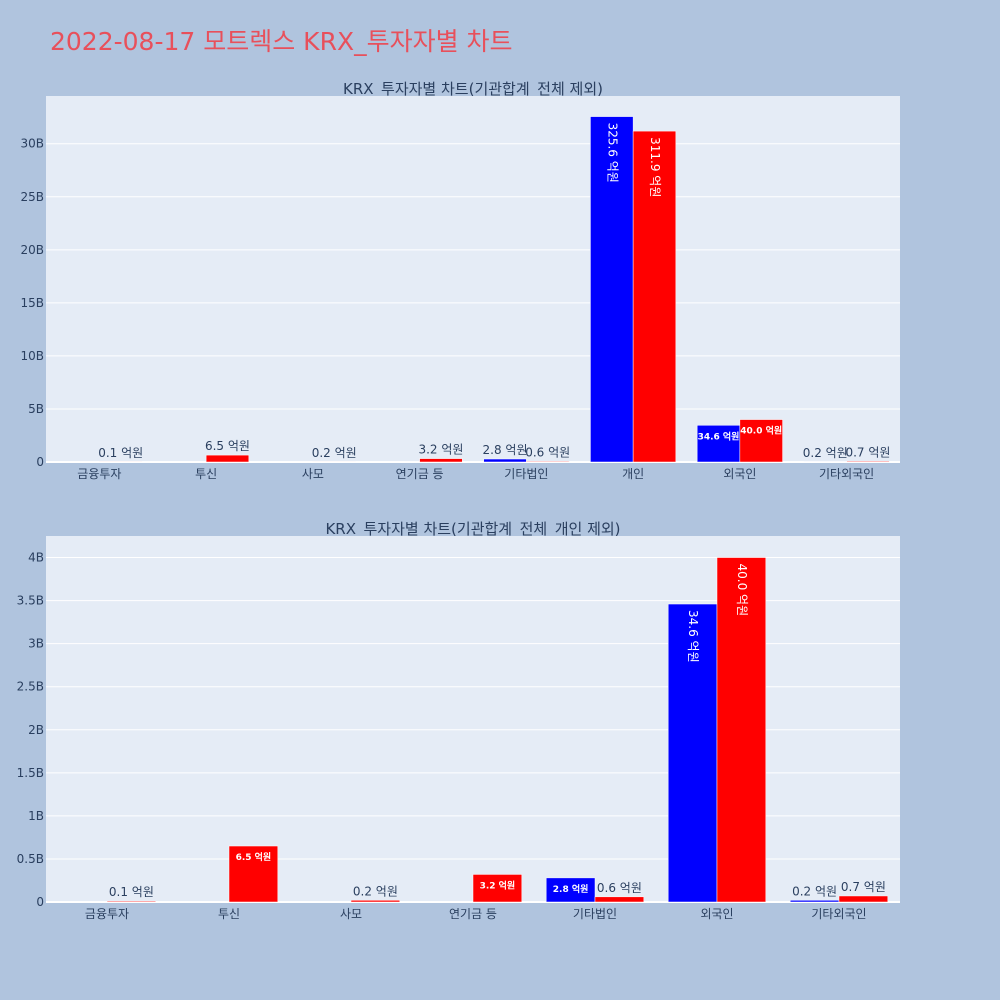 This screenshot has height=1000, width=1000. Describe the element at coordinates (313, 474) in the screenshot. I see `chart1-xtick-label: 사모` at that location.